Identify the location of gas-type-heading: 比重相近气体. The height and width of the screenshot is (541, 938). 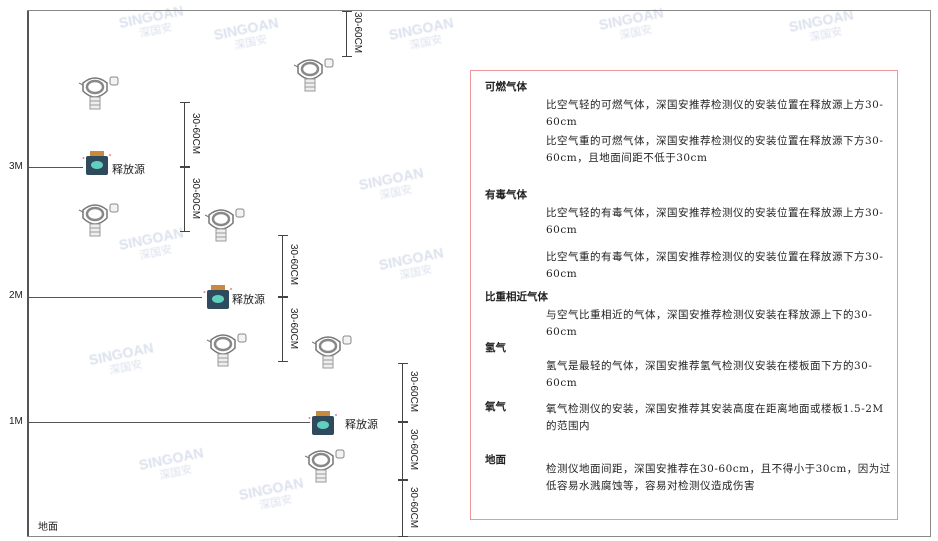
(516, 297).